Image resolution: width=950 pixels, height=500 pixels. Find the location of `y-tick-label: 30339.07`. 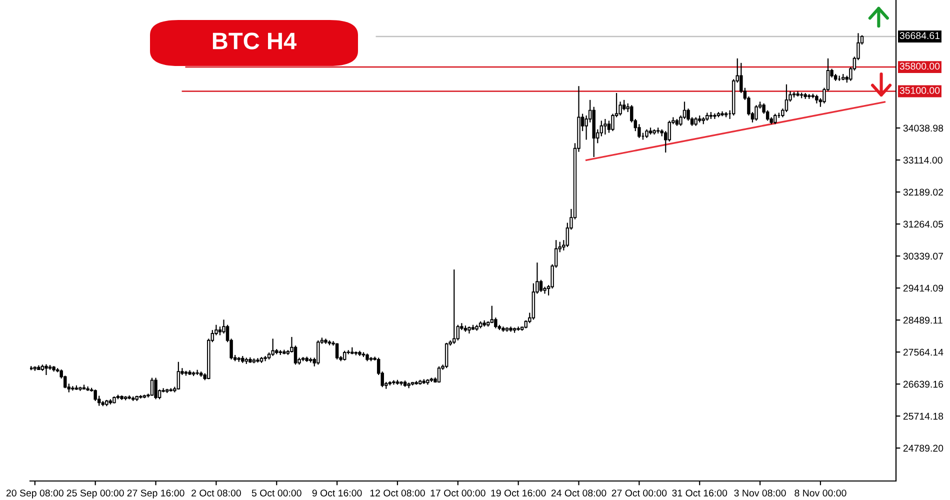

y-tick-label: 30339.07 is located at coordinates (923, 256).